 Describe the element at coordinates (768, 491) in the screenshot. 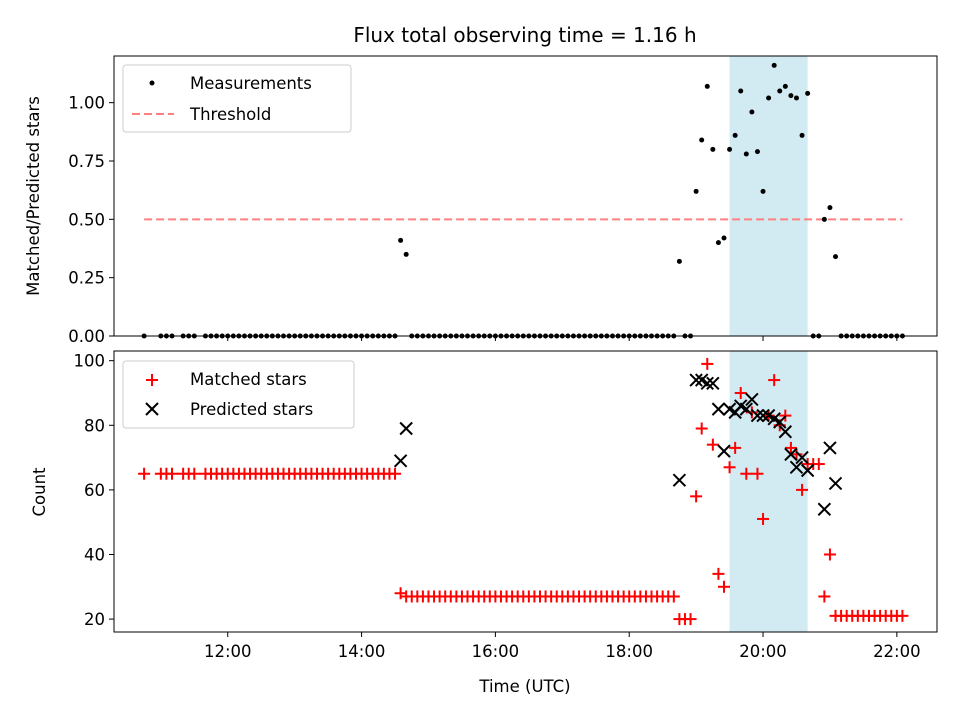

I see `bottom-highlight-span` at that location.